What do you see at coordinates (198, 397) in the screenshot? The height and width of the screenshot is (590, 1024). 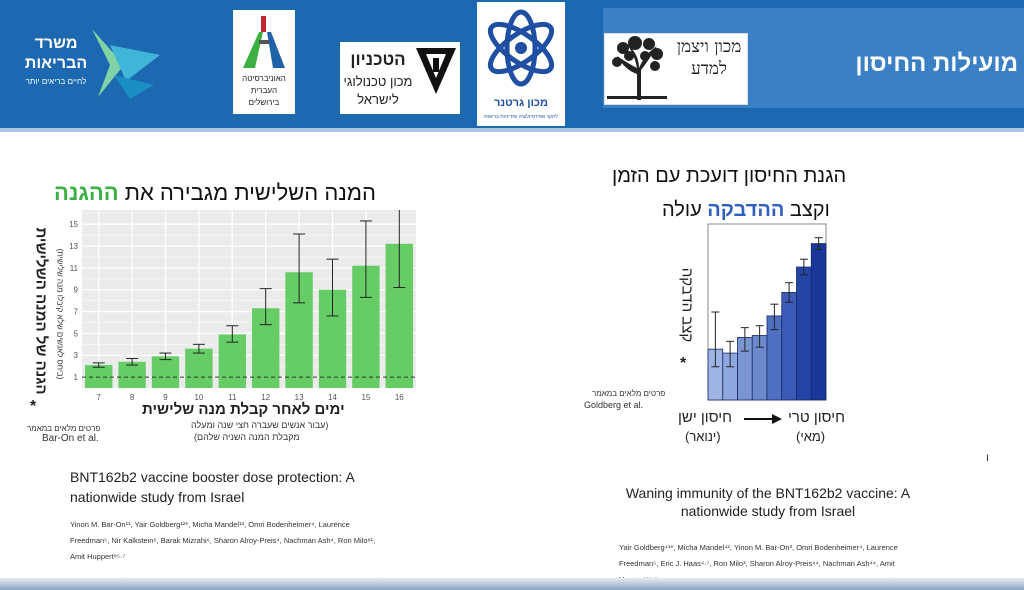 I see `left-x-tick-label: 10` at bounding box center [198, 397].